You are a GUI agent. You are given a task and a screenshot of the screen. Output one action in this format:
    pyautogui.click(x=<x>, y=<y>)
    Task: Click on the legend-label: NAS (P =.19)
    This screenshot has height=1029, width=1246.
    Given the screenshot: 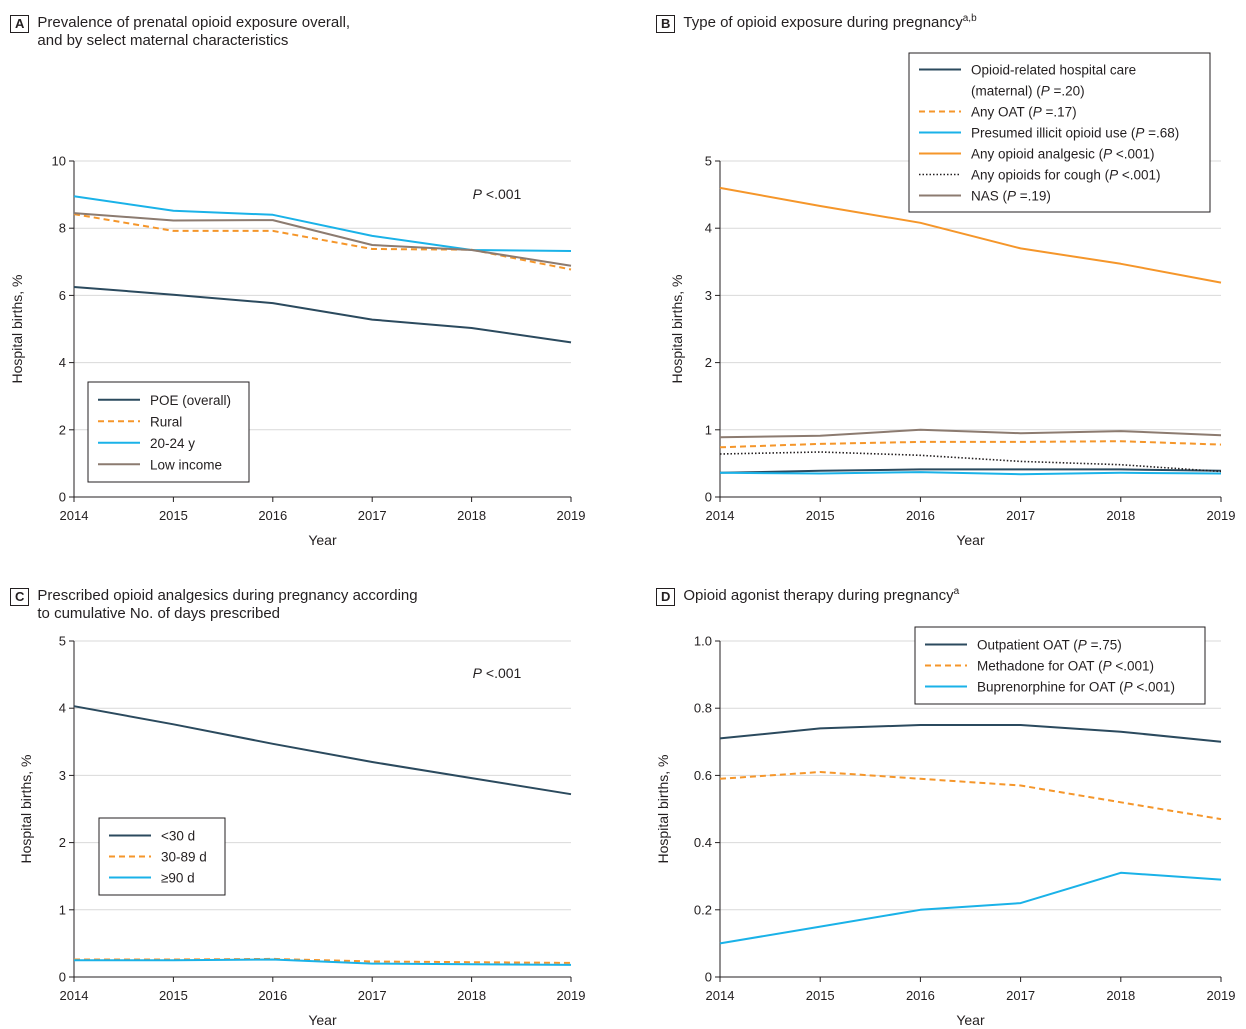 What is the action you would take?
    pyautogui.click(x=1011, y=196)
    